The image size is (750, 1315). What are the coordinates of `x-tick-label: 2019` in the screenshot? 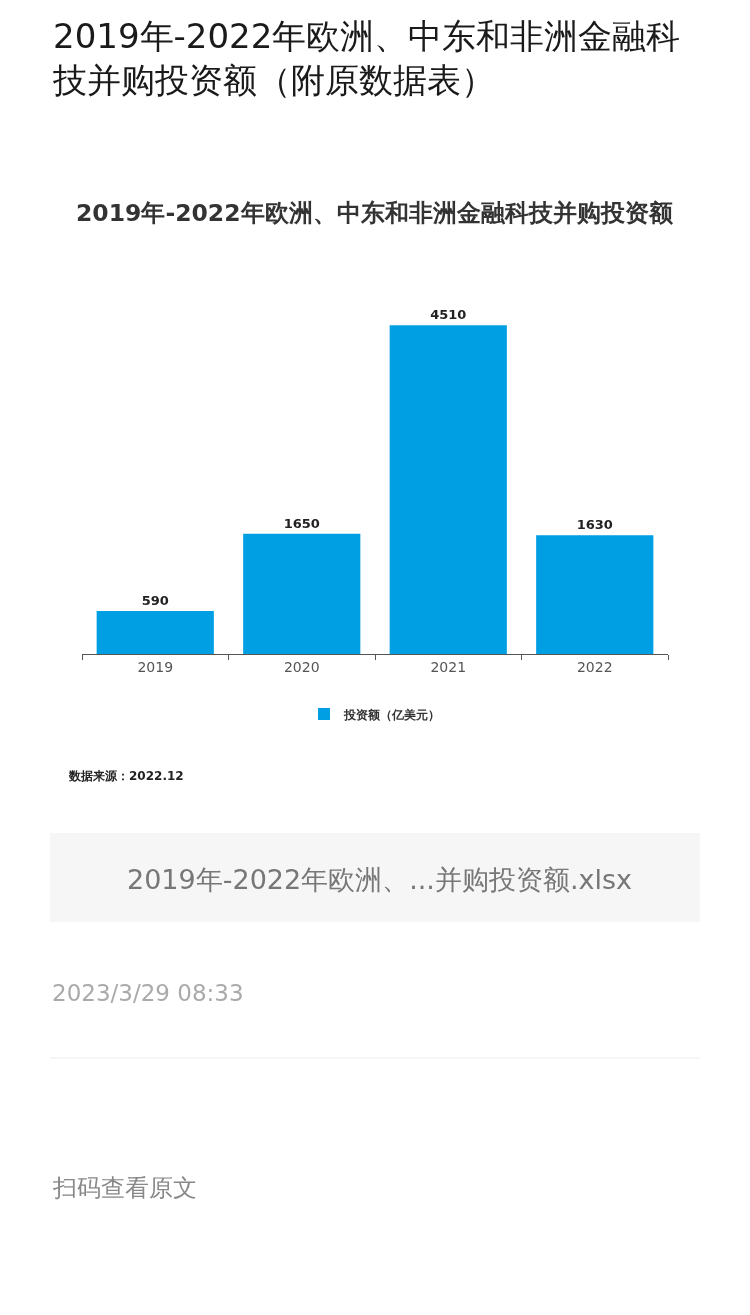 It's located at (155, 666).